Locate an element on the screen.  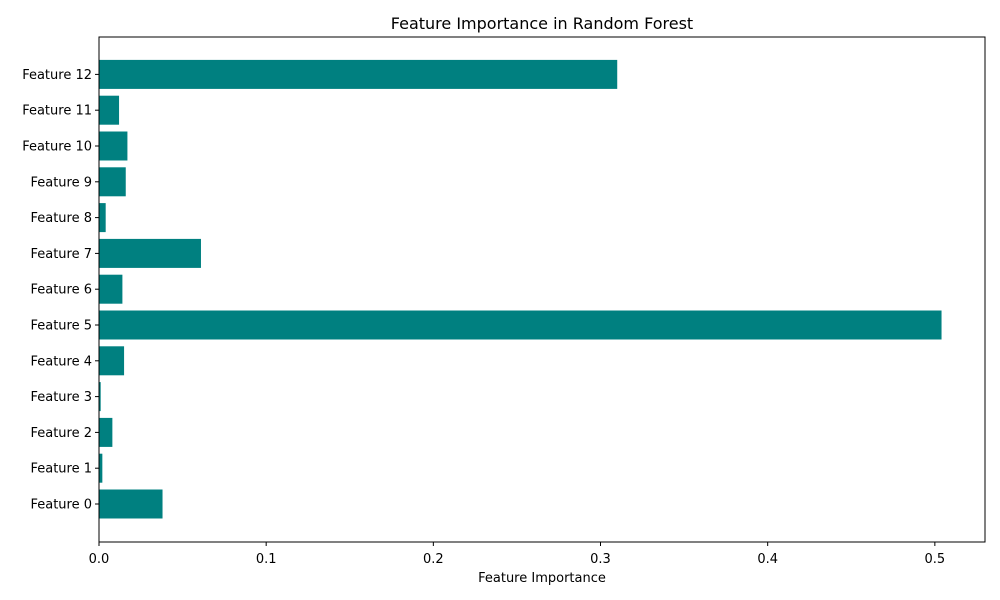
x-tick-label: 0.3 is located at coordinates (600, 559).